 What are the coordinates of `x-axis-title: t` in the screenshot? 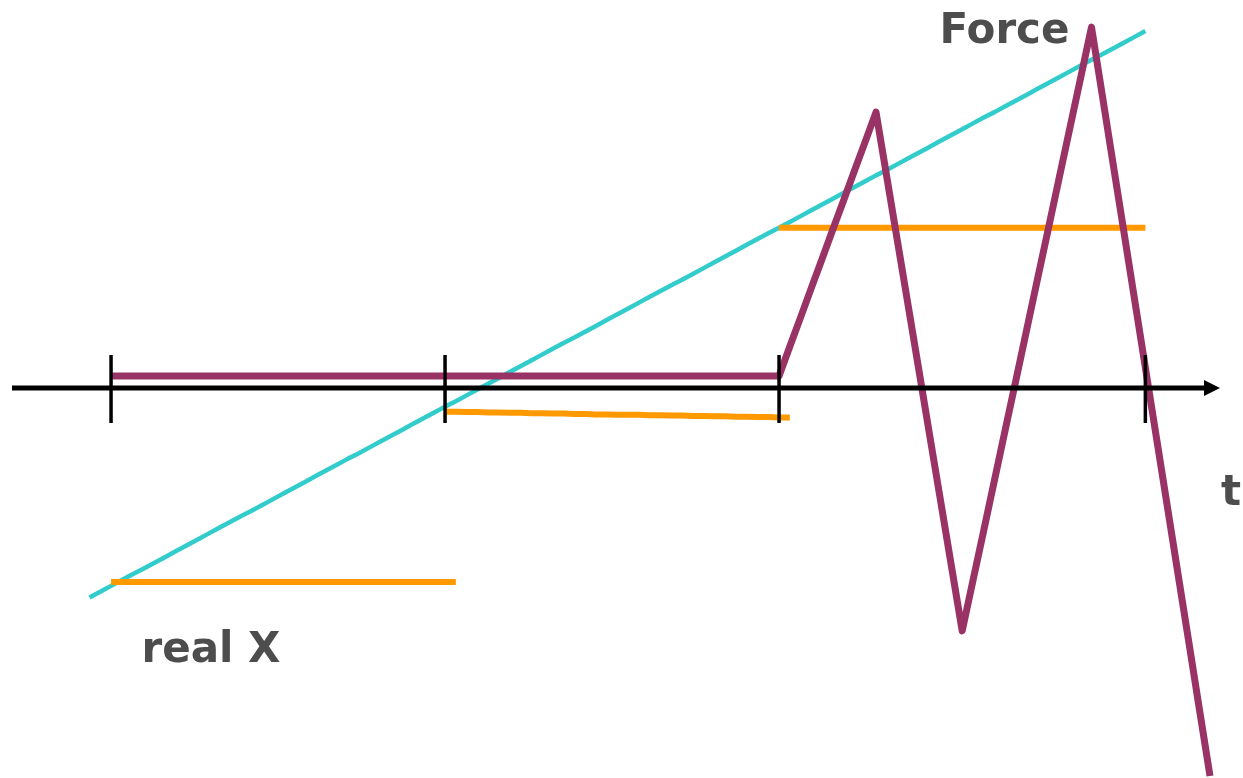 It's located at (1230, 490).